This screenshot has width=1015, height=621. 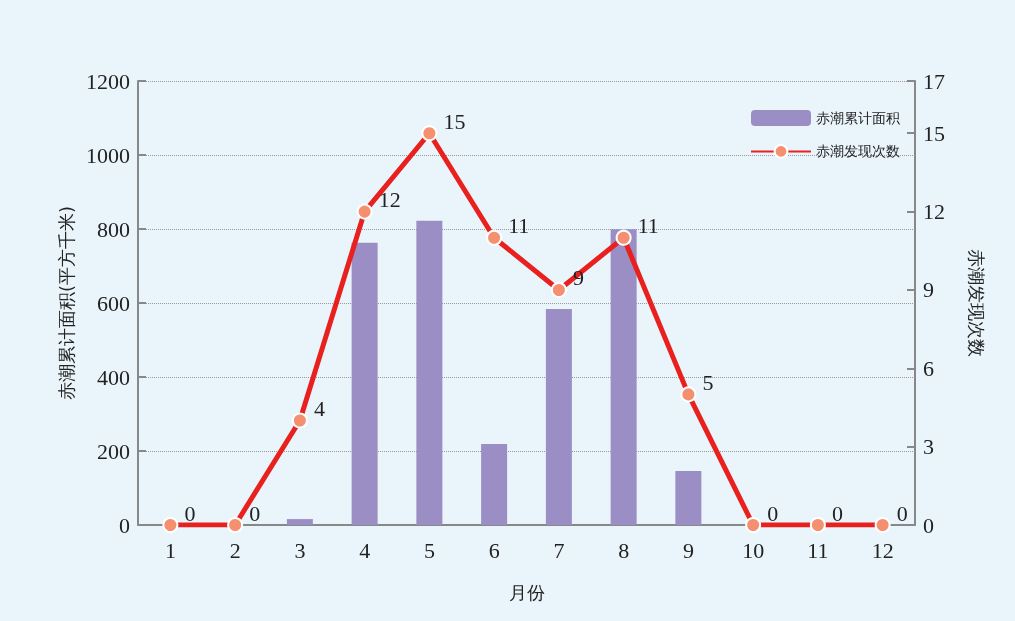 What do you see at coordinates (934, 133) in the screenshot?
I see `y2-tick-label: 15` at bounding box center [934, 133].